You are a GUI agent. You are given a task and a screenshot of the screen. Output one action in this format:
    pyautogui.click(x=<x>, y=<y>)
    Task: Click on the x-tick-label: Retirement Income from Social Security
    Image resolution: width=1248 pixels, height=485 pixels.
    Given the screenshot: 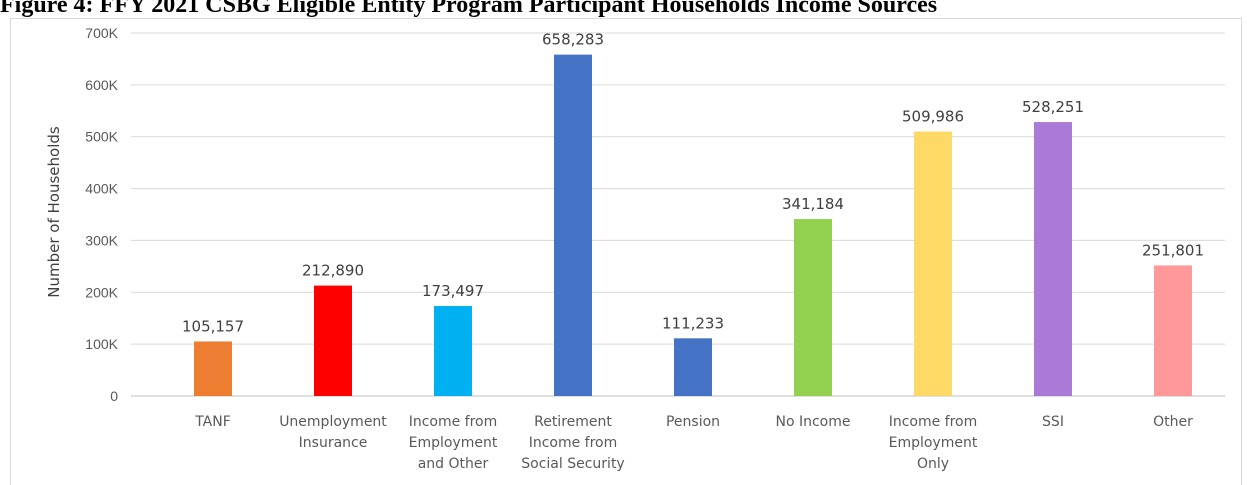 What is the action you would take?
    pyautogui.click(x=572, y=443)
    